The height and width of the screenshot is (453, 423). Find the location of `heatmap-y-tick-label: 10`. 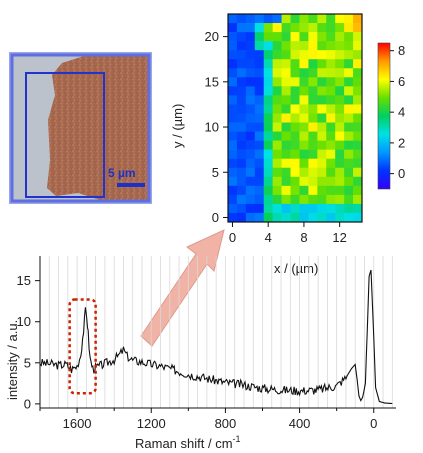

heatmap-y-tick-label: 10 is located at coordinates (212, 127).